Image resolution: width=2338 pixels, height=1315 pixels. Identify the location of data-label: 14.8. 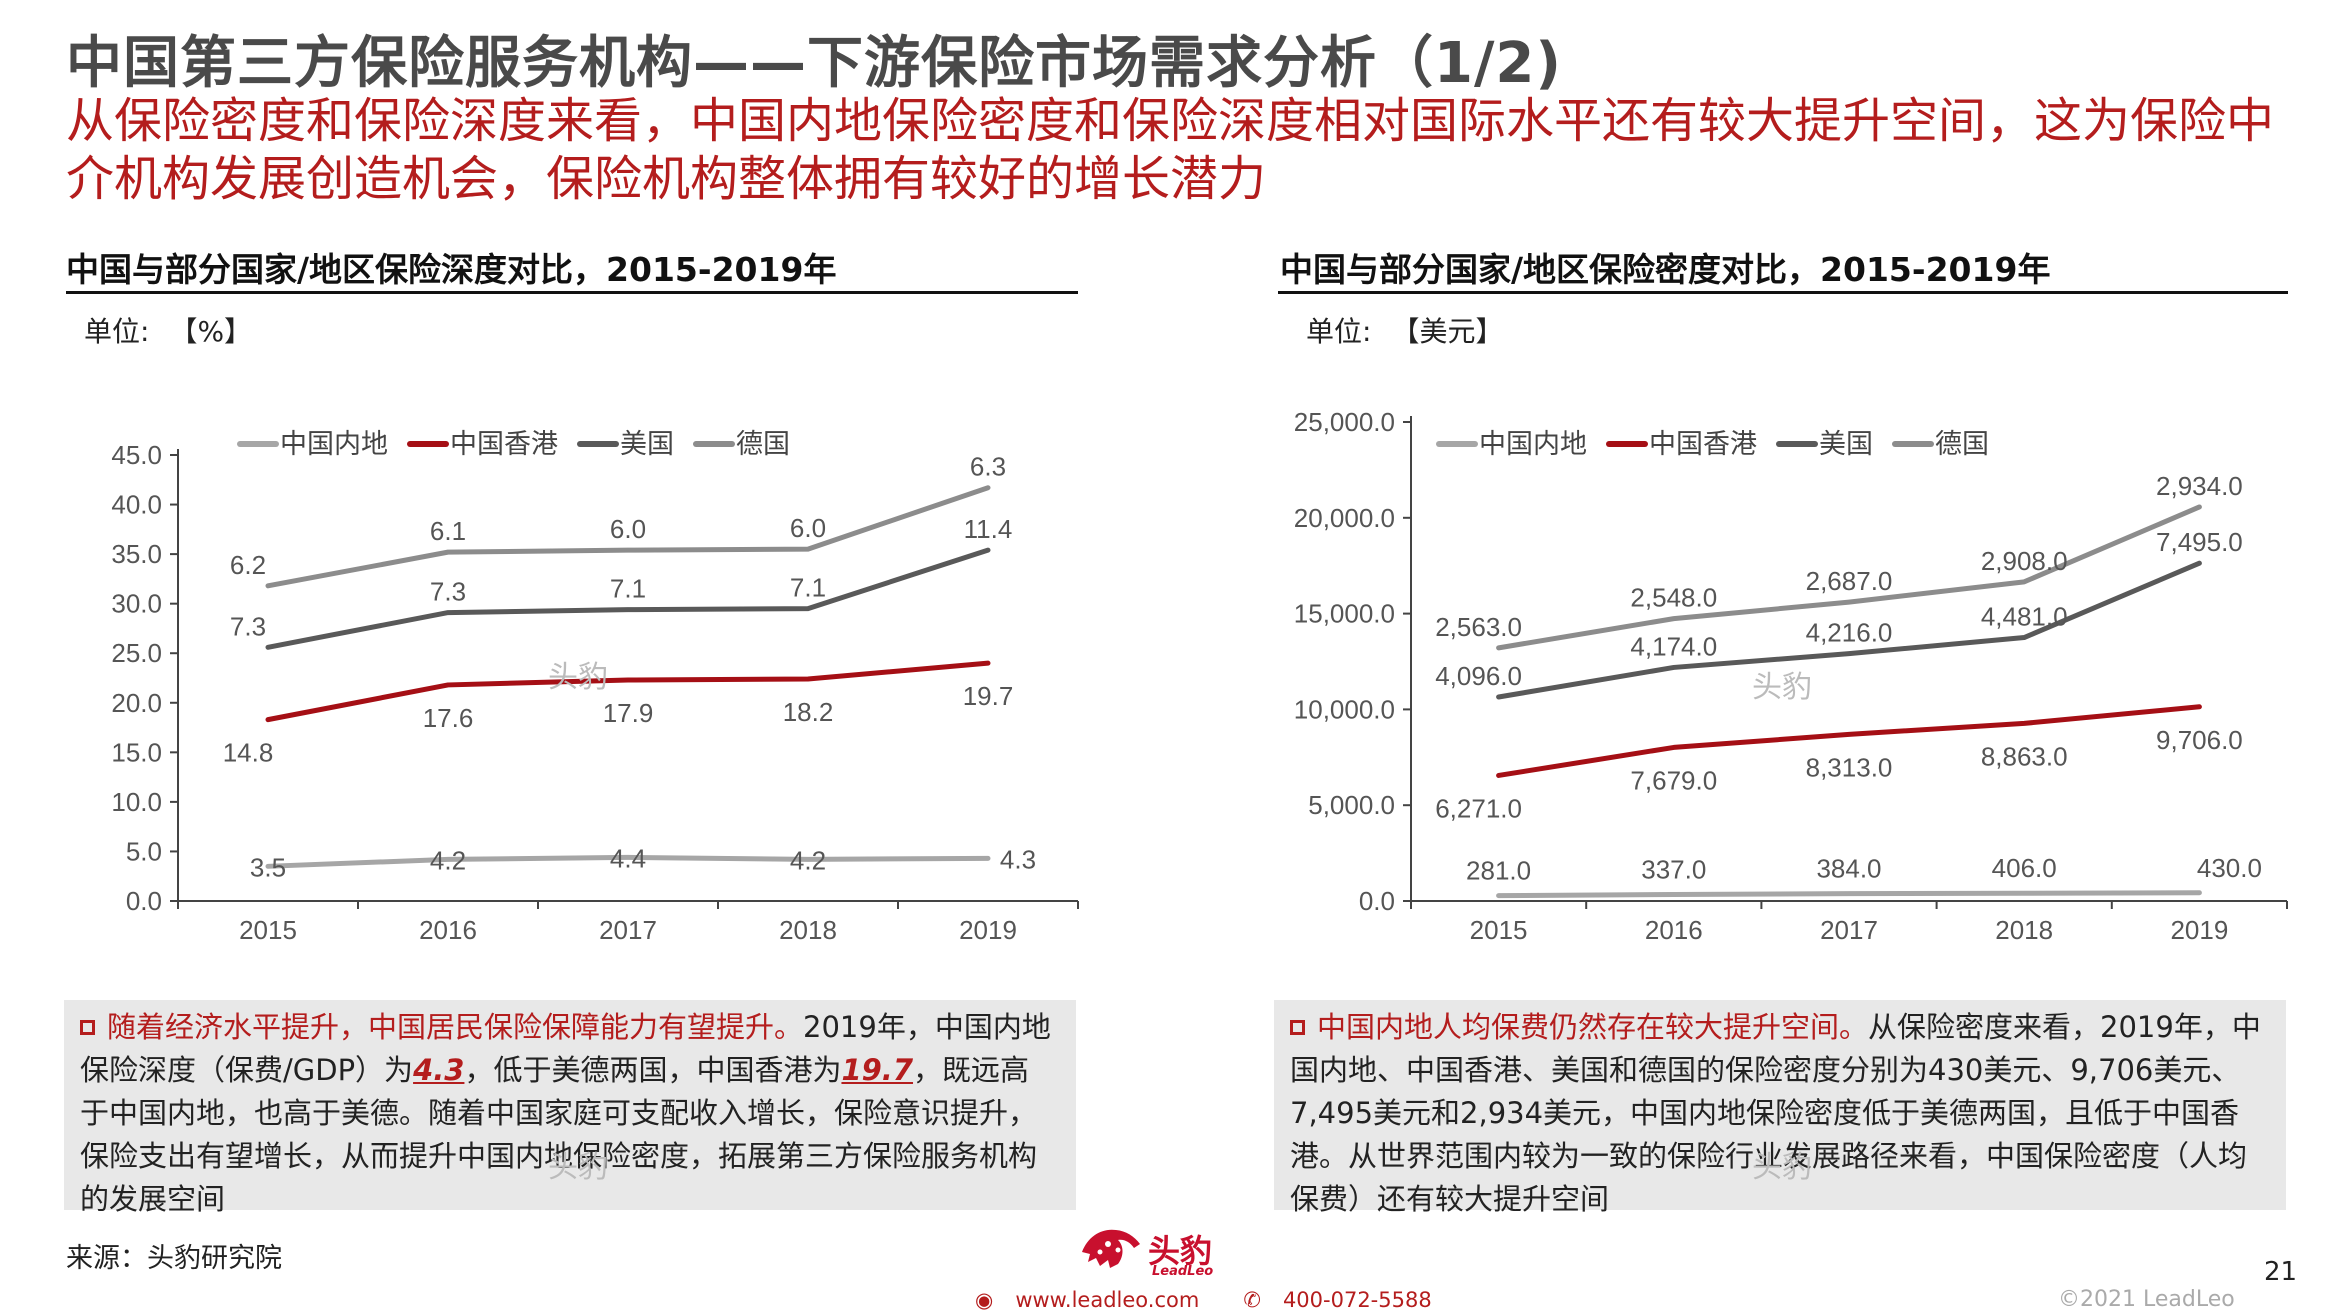
(248, 753).